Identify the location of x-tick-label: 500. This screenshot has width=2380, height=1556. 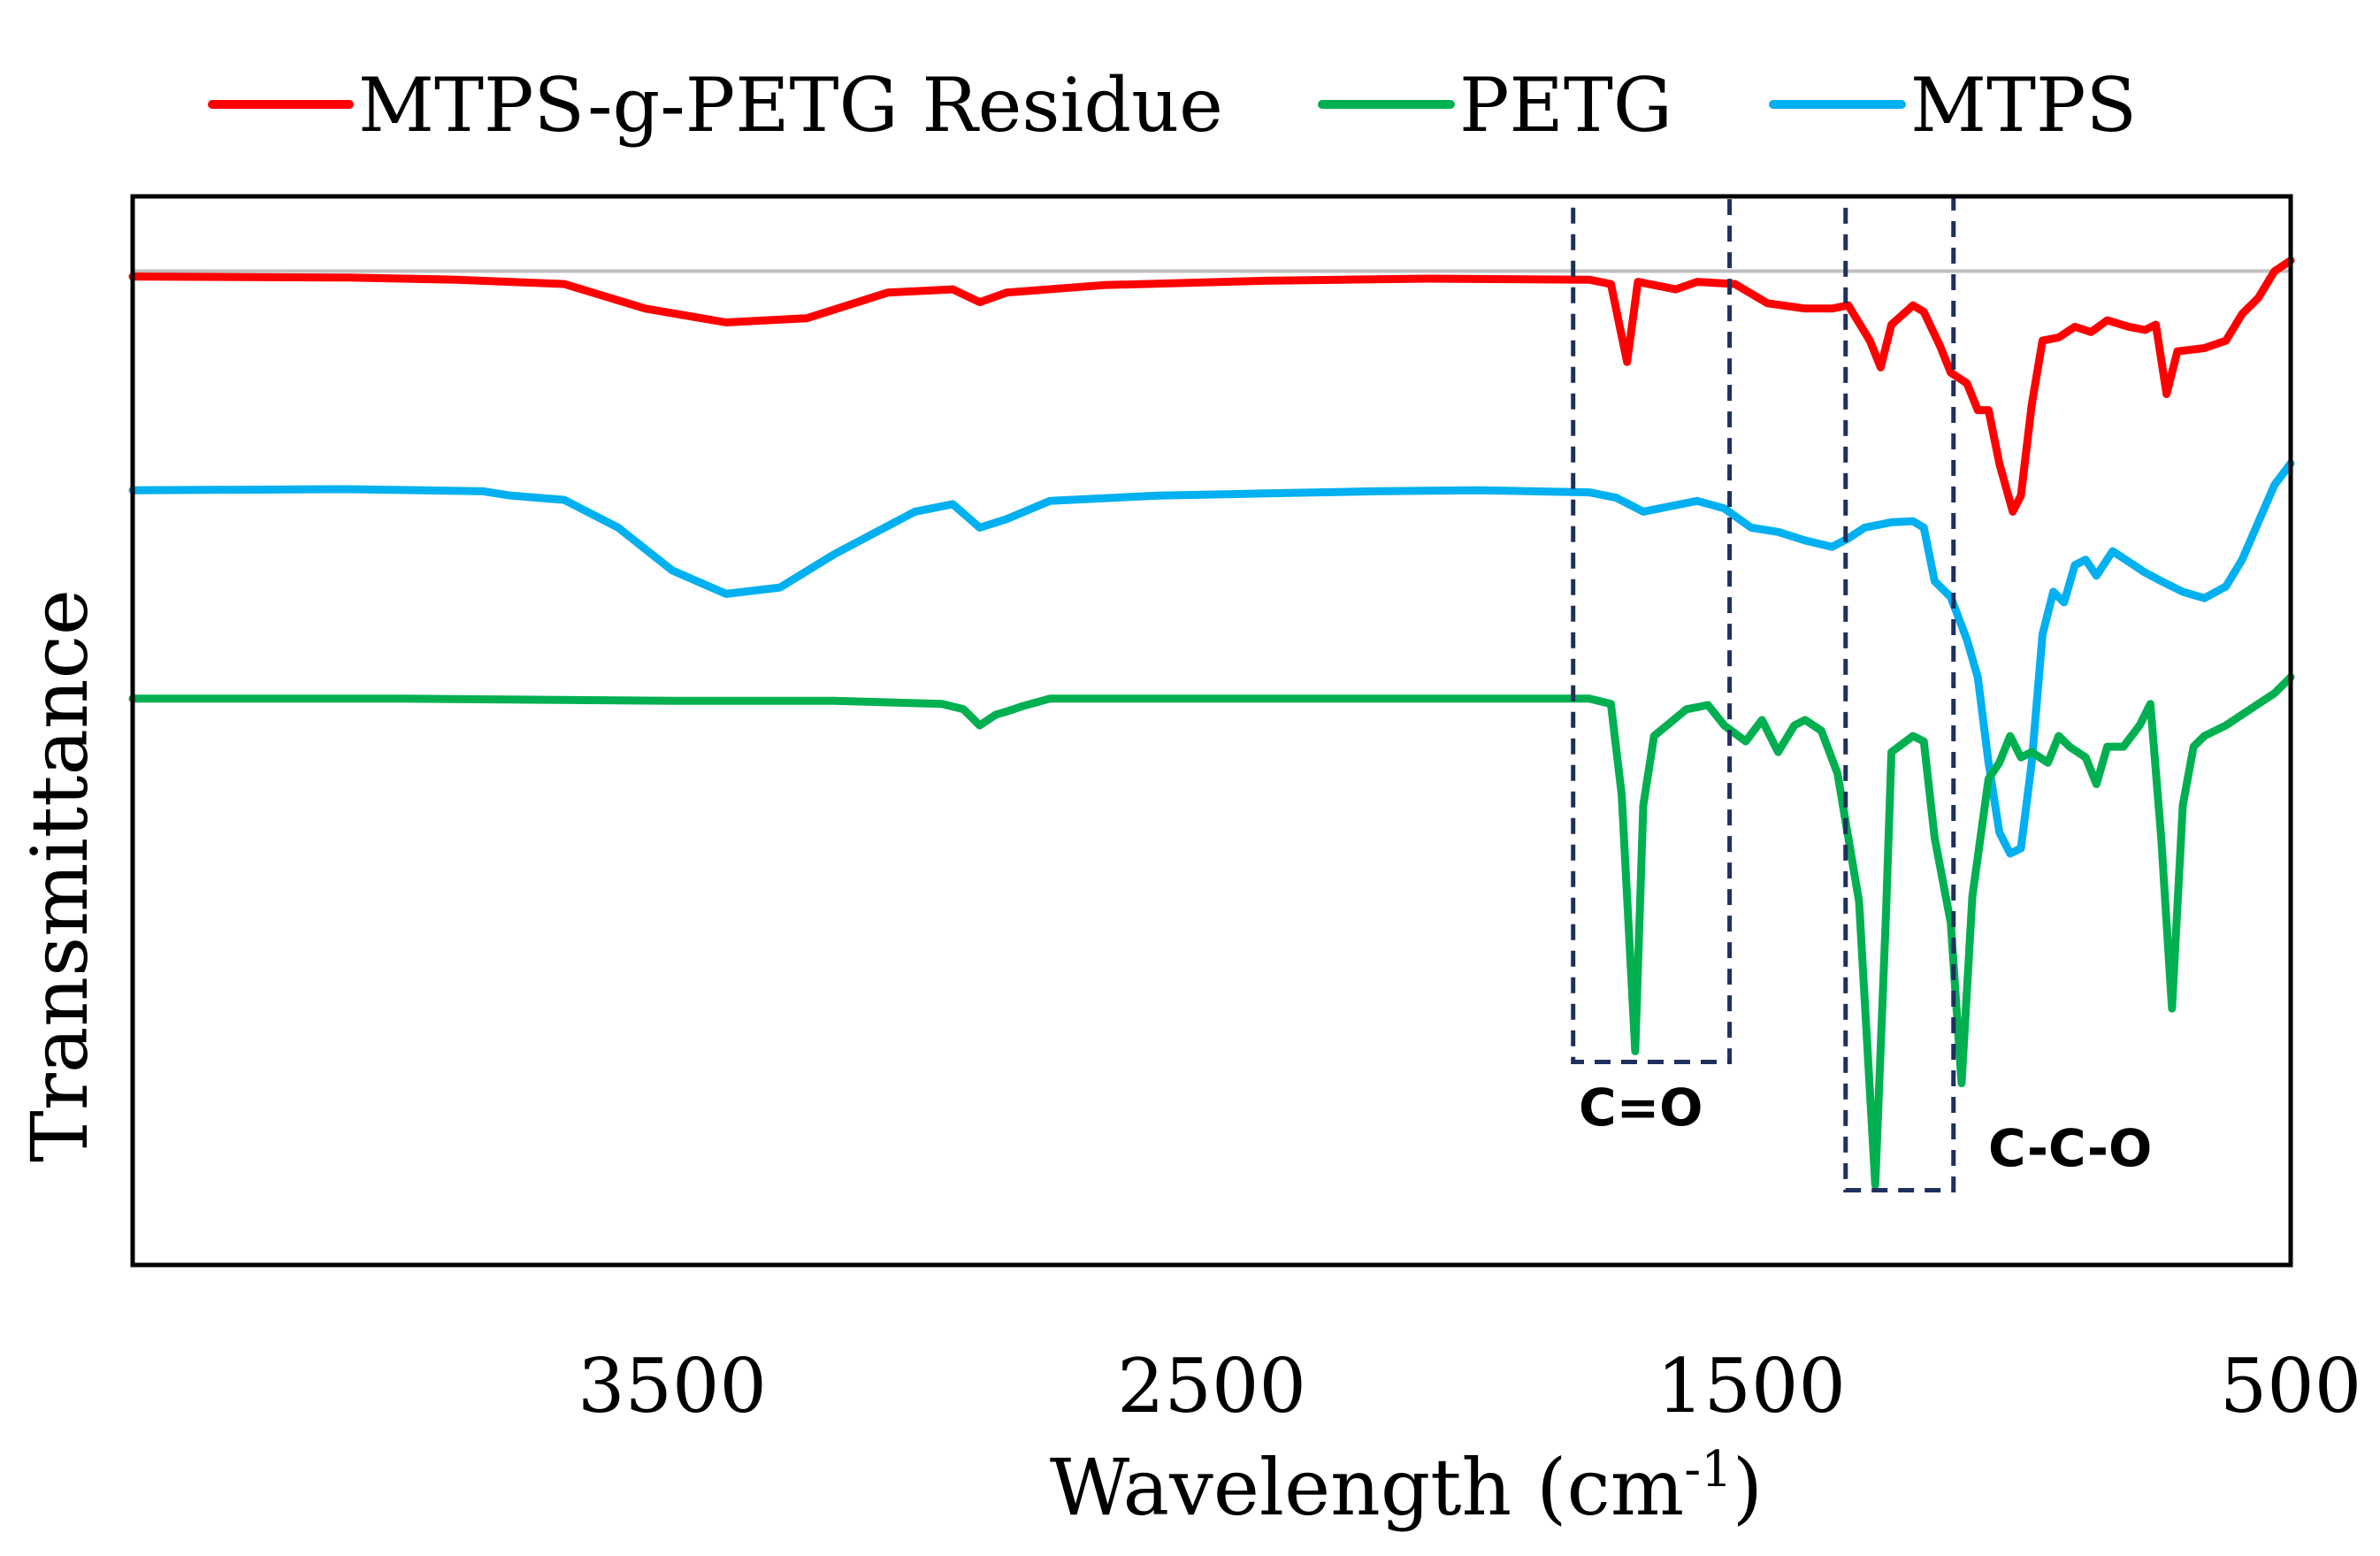
(2290, 1386).